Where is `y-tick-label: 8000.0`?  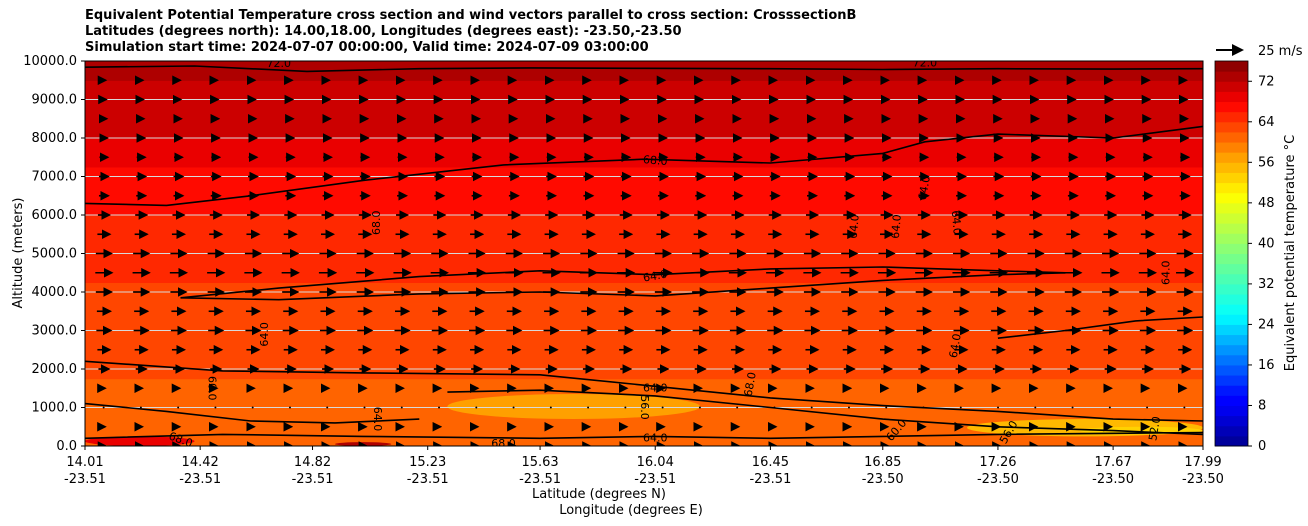 y-tick-label: 8000.0 is located at coordinates (55, 138).